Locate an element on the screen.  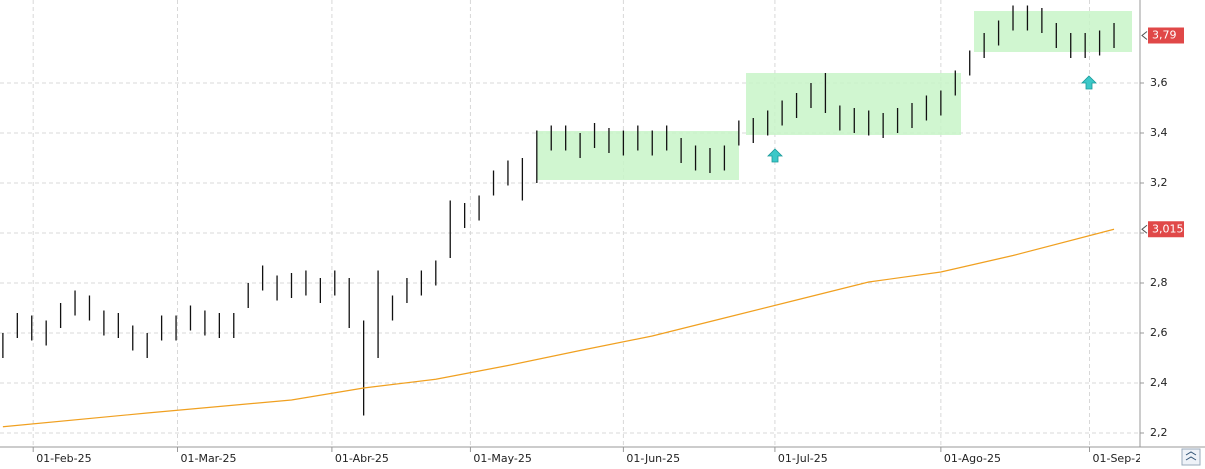
x-tick-label: 01-Feb-25 is located at coordinates (63, 458).